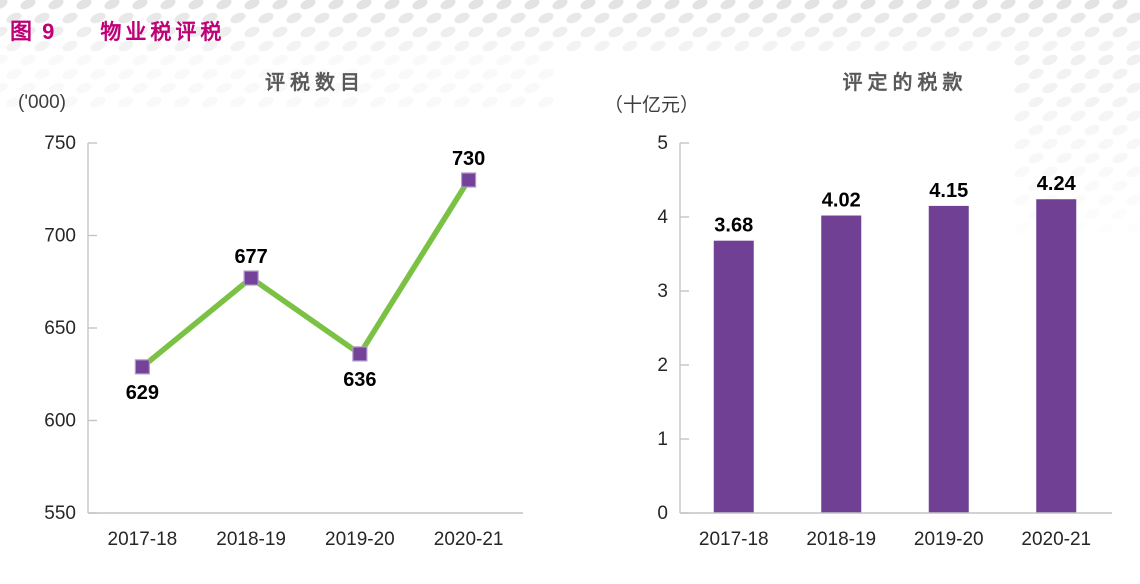 This screenshot has width=1140, height=584. Describe the element at coordinates (60, 513) in the screenshot. I see `line-chart-y-tick-label: 550` at that location.